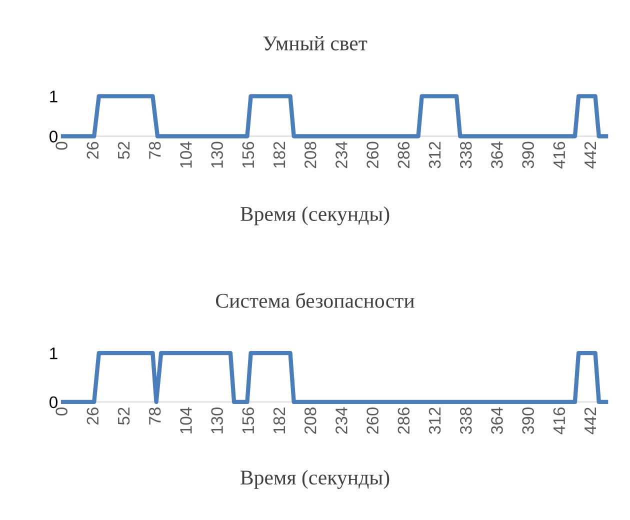 This screenshot has width=630, height=520. I want to click on chart-title: Умный свет, so click(315, 43).